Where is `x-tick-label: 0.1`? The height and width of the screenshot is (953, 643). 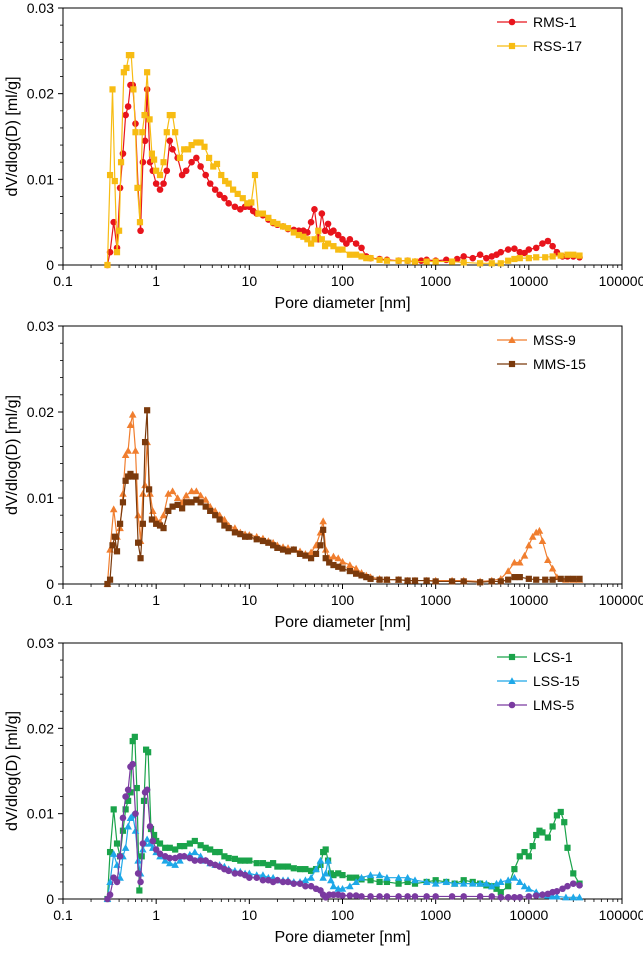 x-tick-label: 0.1 is located at coordinates (63, 281).